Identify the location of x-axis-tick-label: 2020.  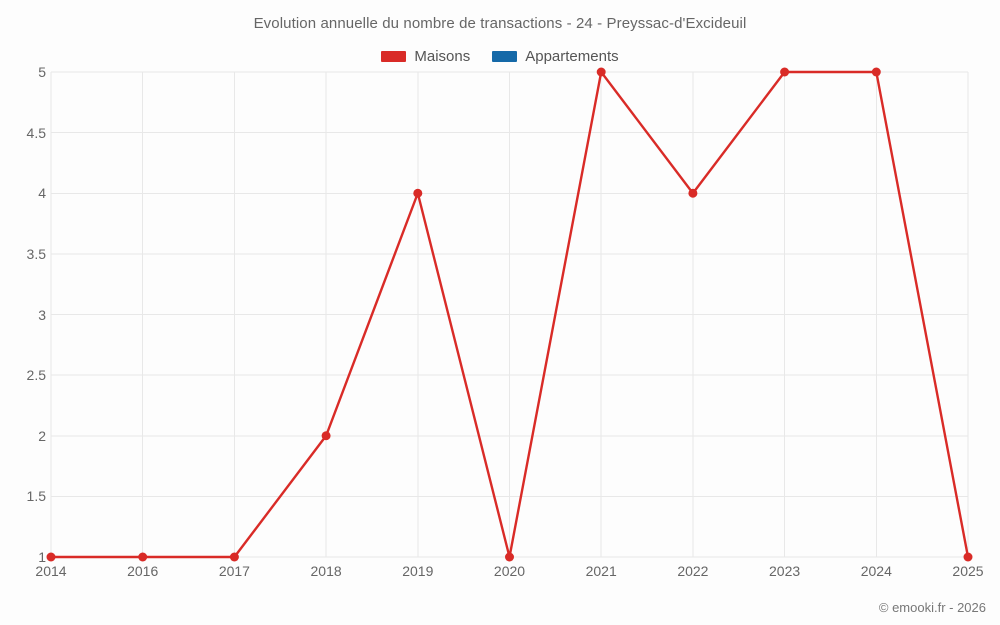
(509, 571).